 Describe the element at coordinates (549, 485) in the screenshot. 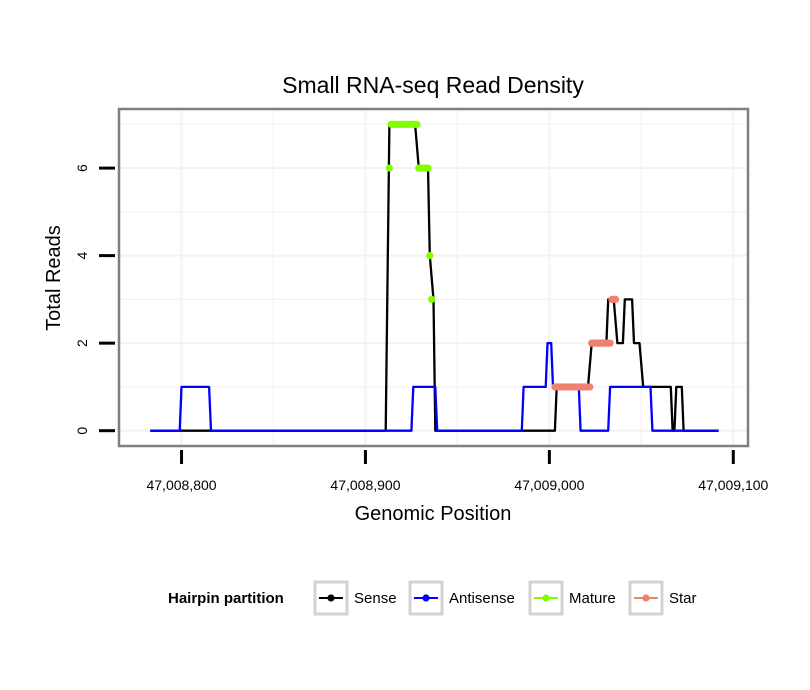

I see `x-tick-label: 47,009,000` at that location.